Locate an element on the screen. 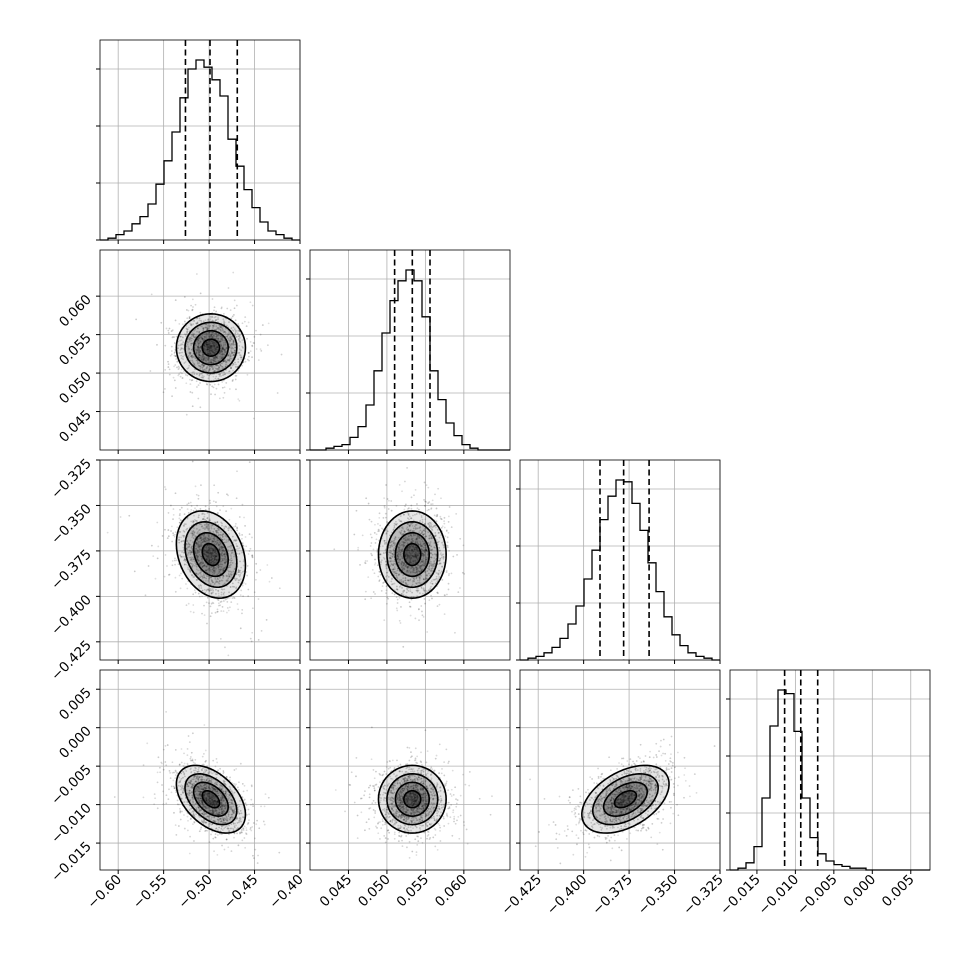 The image size is (970, 970). hist-param-1-frame is located at coordinates (200, 140).